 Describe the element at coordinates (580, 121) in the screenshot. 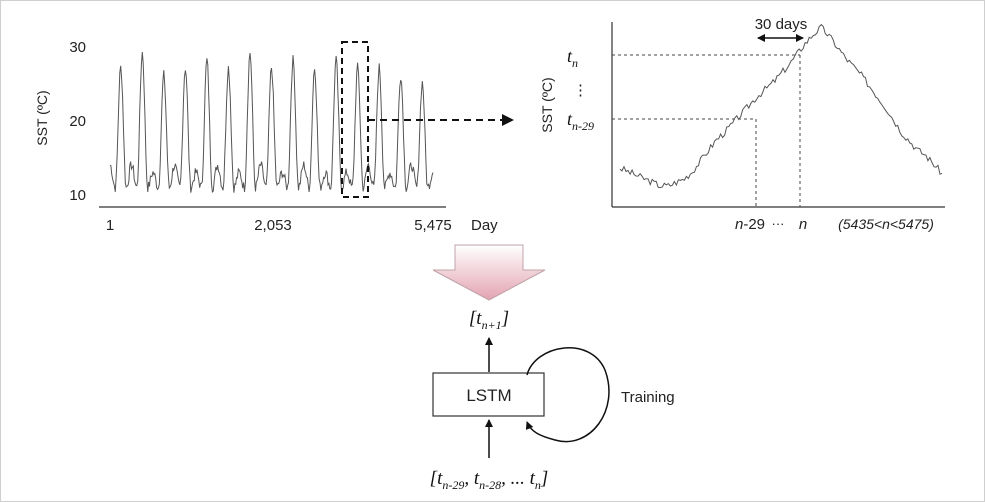

I see `label-tn-29: tn-29` at that location.